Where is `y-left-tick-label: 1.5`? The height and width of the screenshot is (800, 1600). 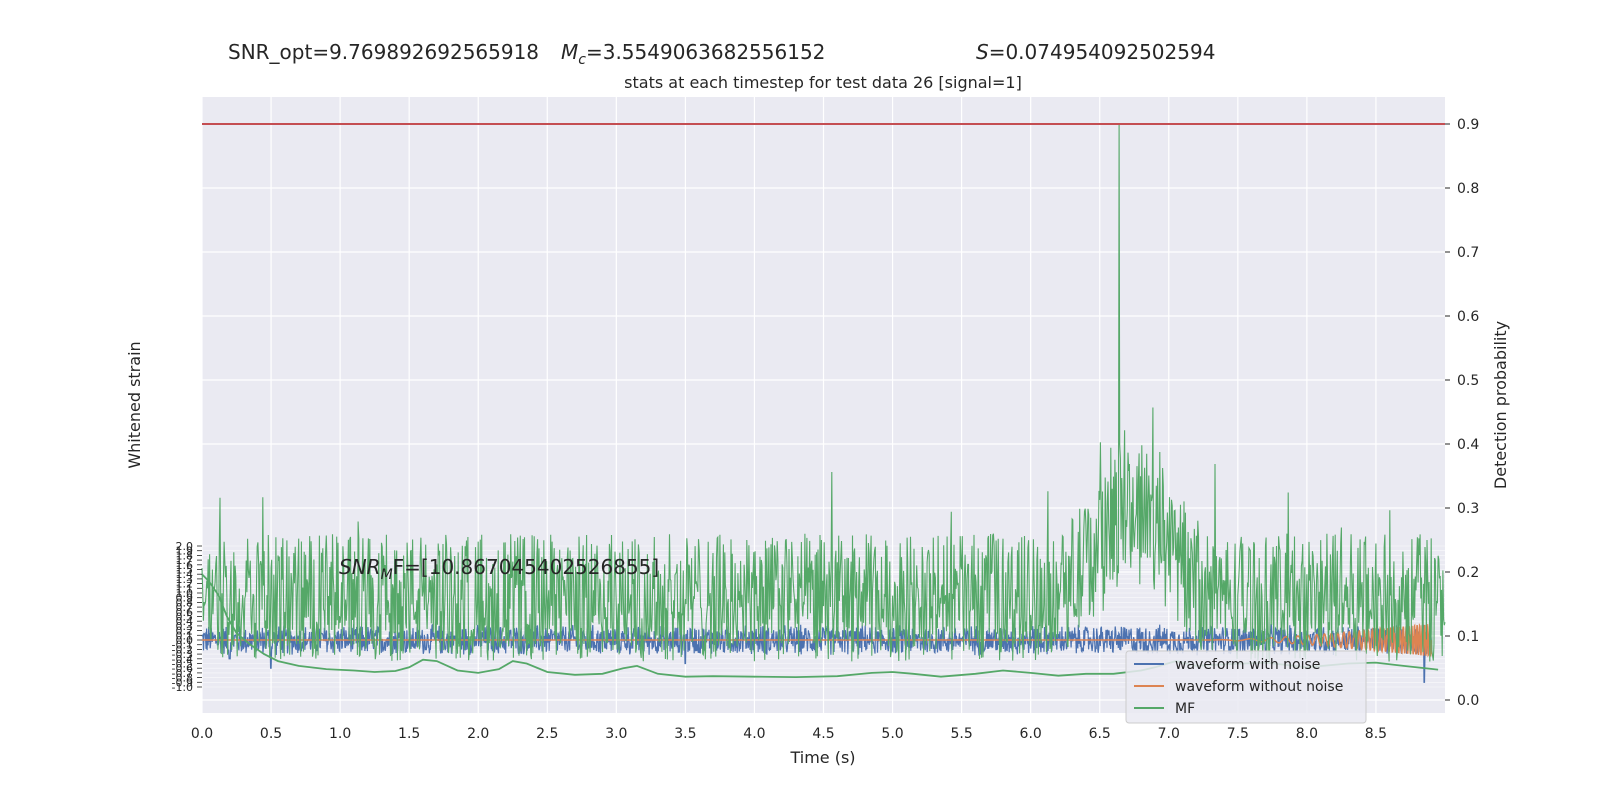 y-left-tick-label: 1.5 is located at coordinates (185, 570).